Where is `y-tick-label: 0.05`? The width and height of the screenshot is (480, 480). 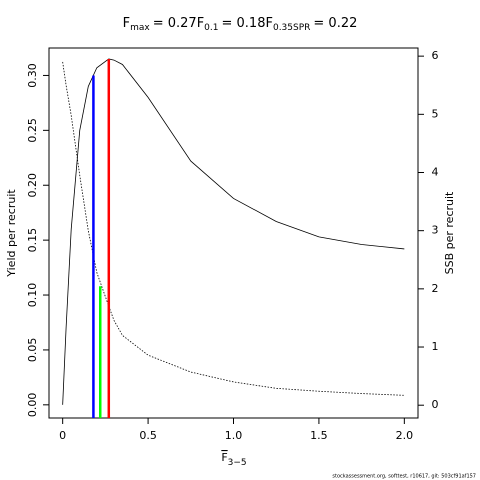 y-tick-label: 0.05 is located at coordinates (32, 350).